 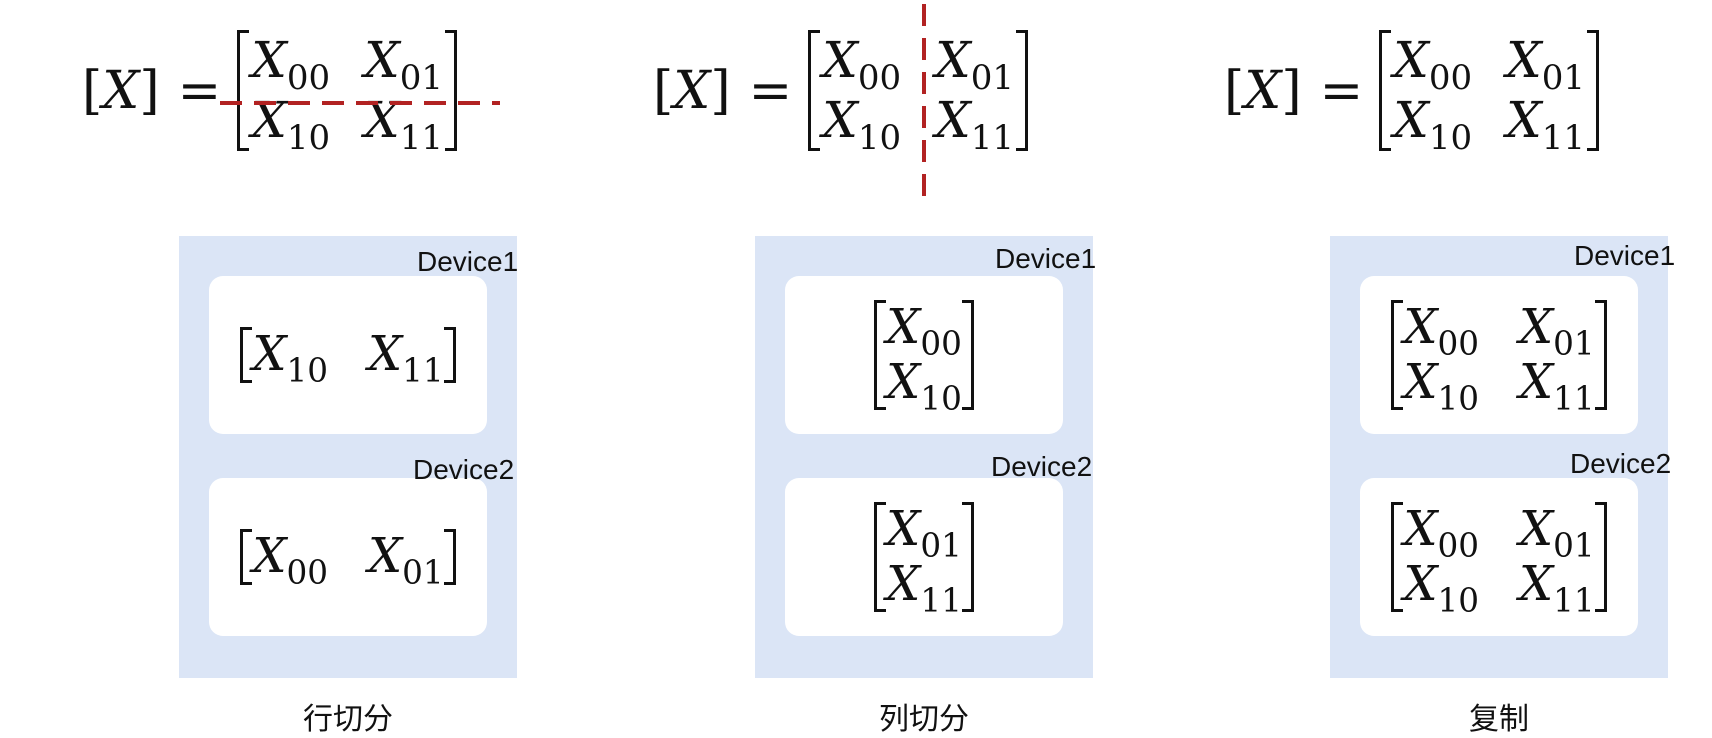 What do you see at coordinates (348, 457) in the screenshot?
I see `device-container: X10 X11 X00 X01` at bounding box center [348, 457].